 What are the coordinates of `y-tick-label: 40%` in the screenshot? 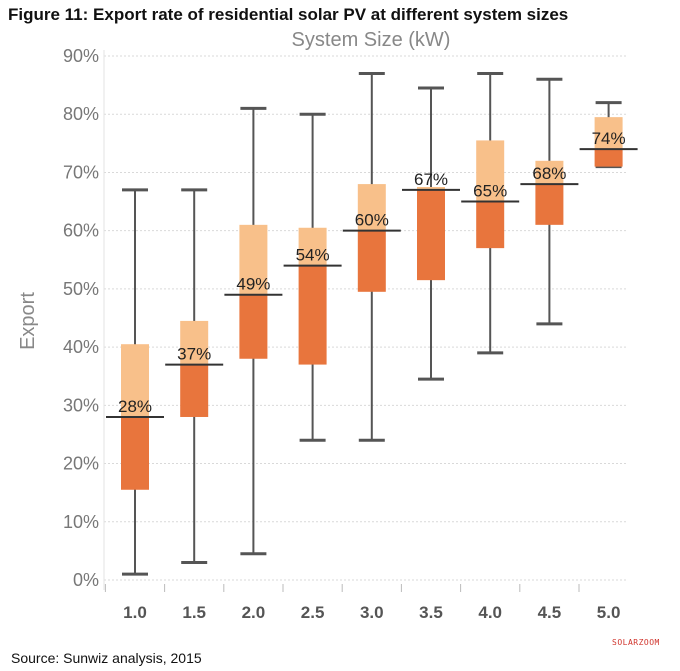 It's located at (81, 347).